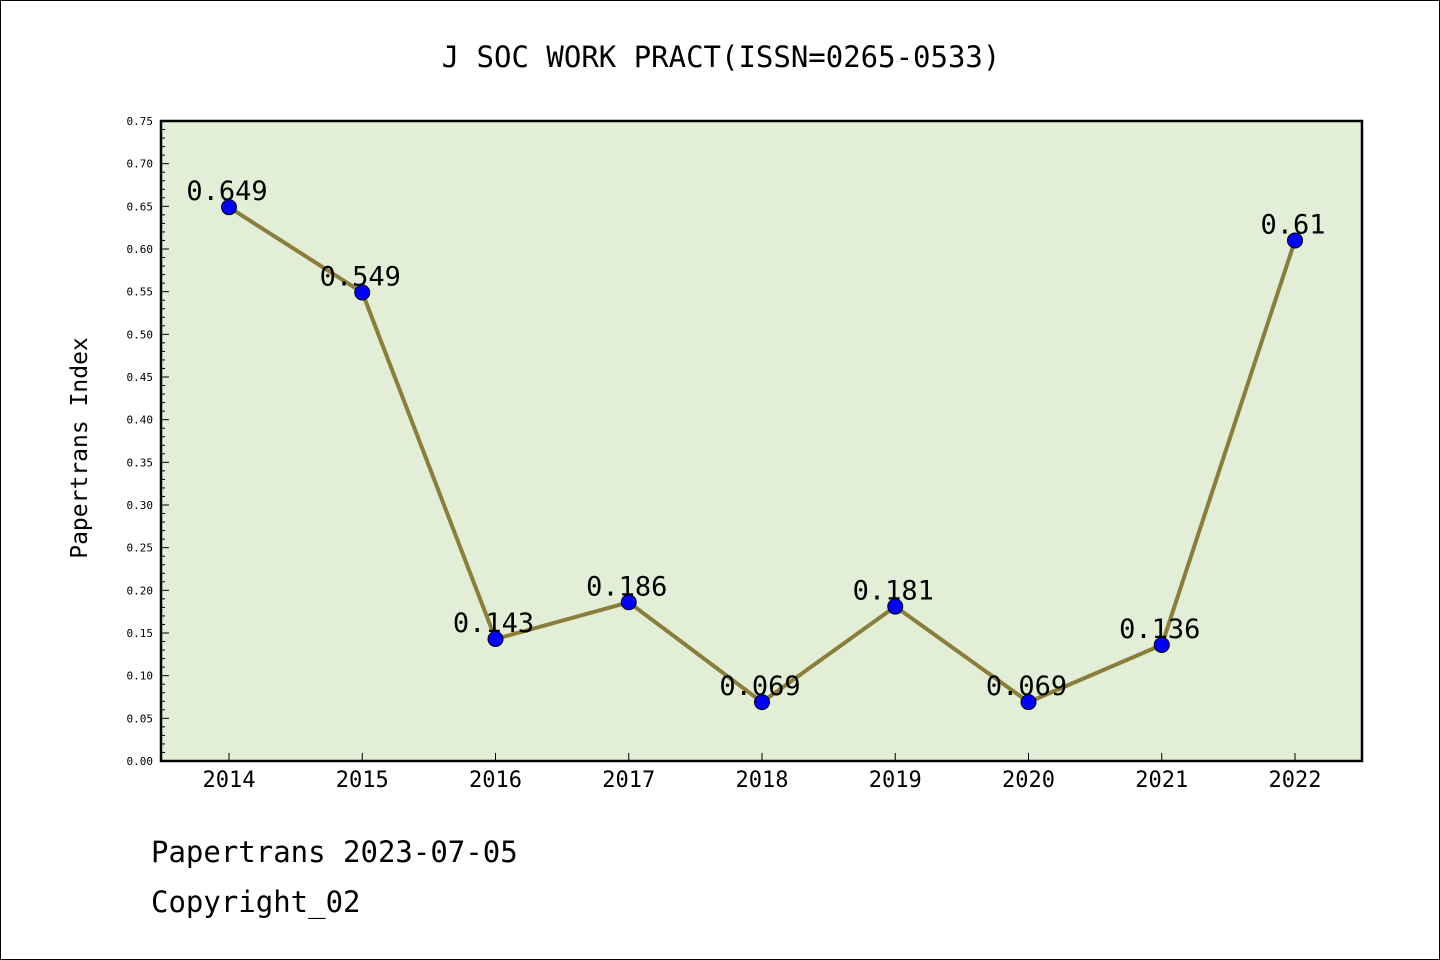  What do you see at coordinates (362, 780) in the screenshot?
I see `x-tick-label: 2015` at bounding box center [362, 780].